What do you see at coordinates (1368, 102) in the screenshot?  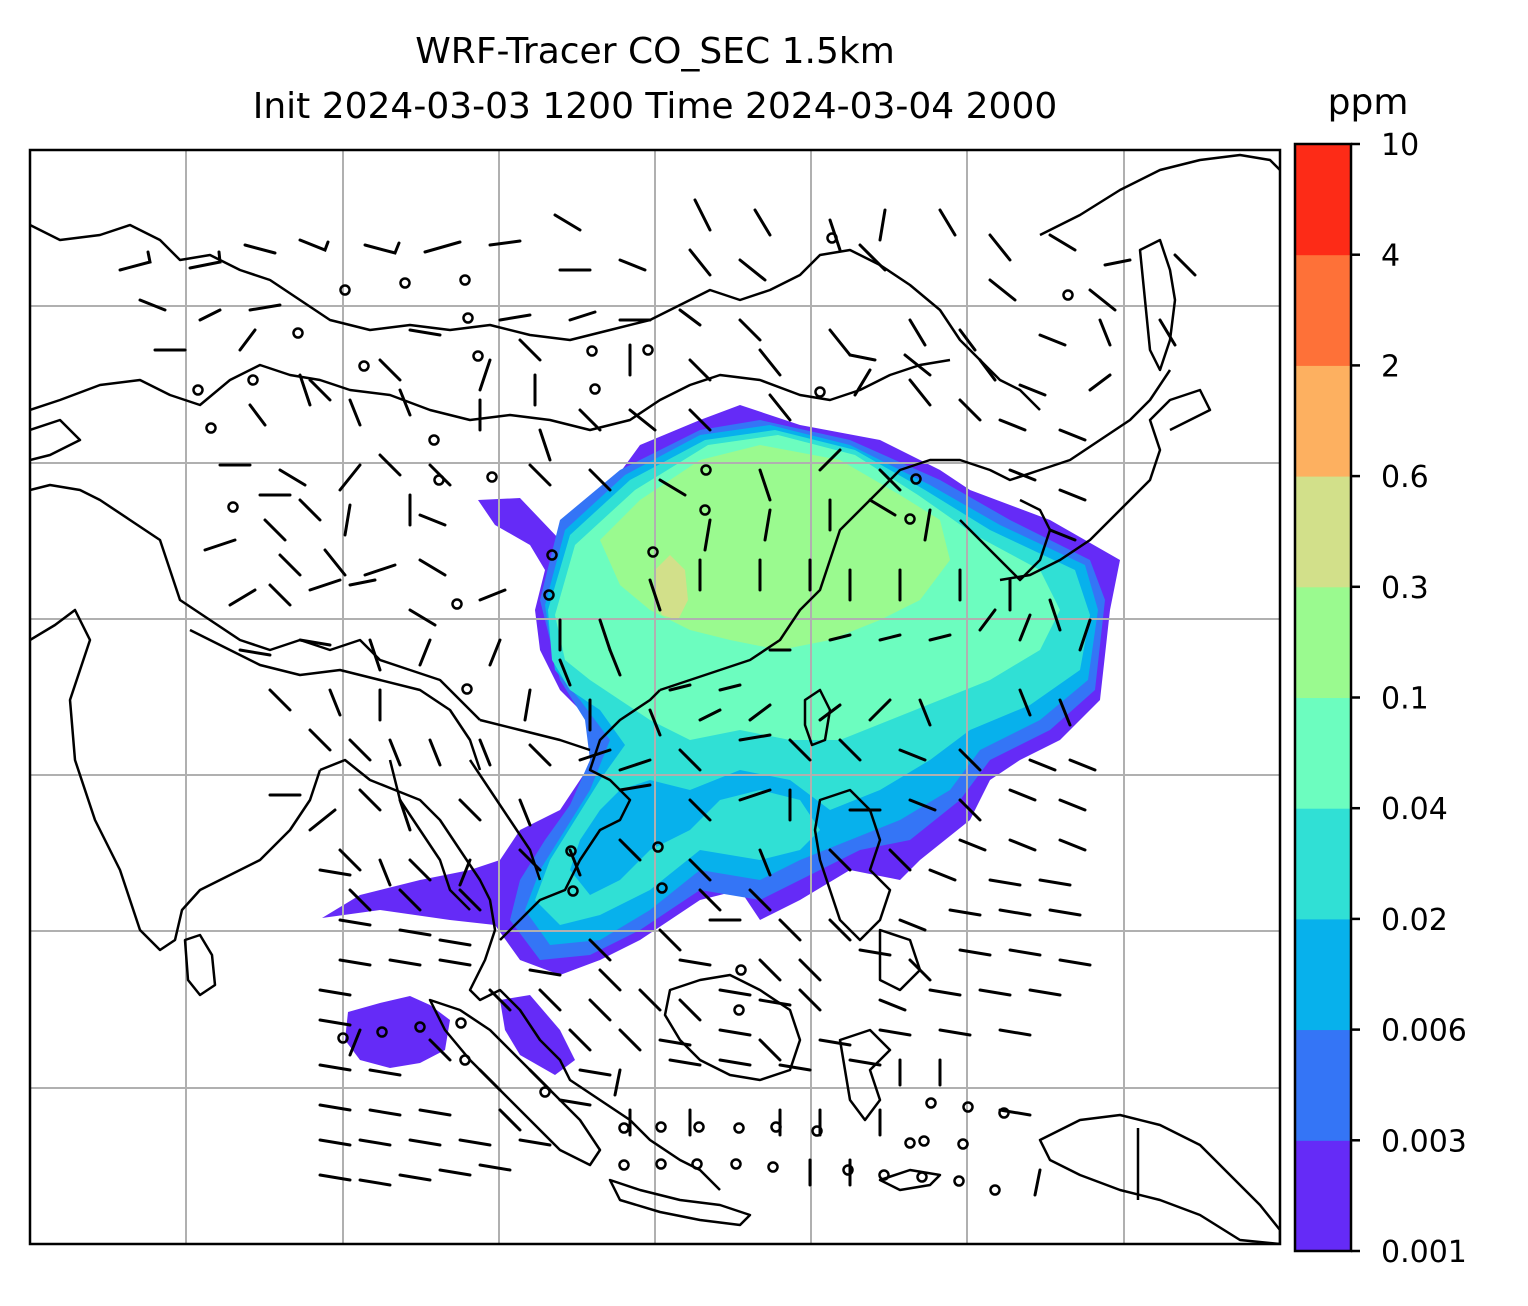 I see `colorbar-unit-label: ppm` at bounding box center [1368, 102].